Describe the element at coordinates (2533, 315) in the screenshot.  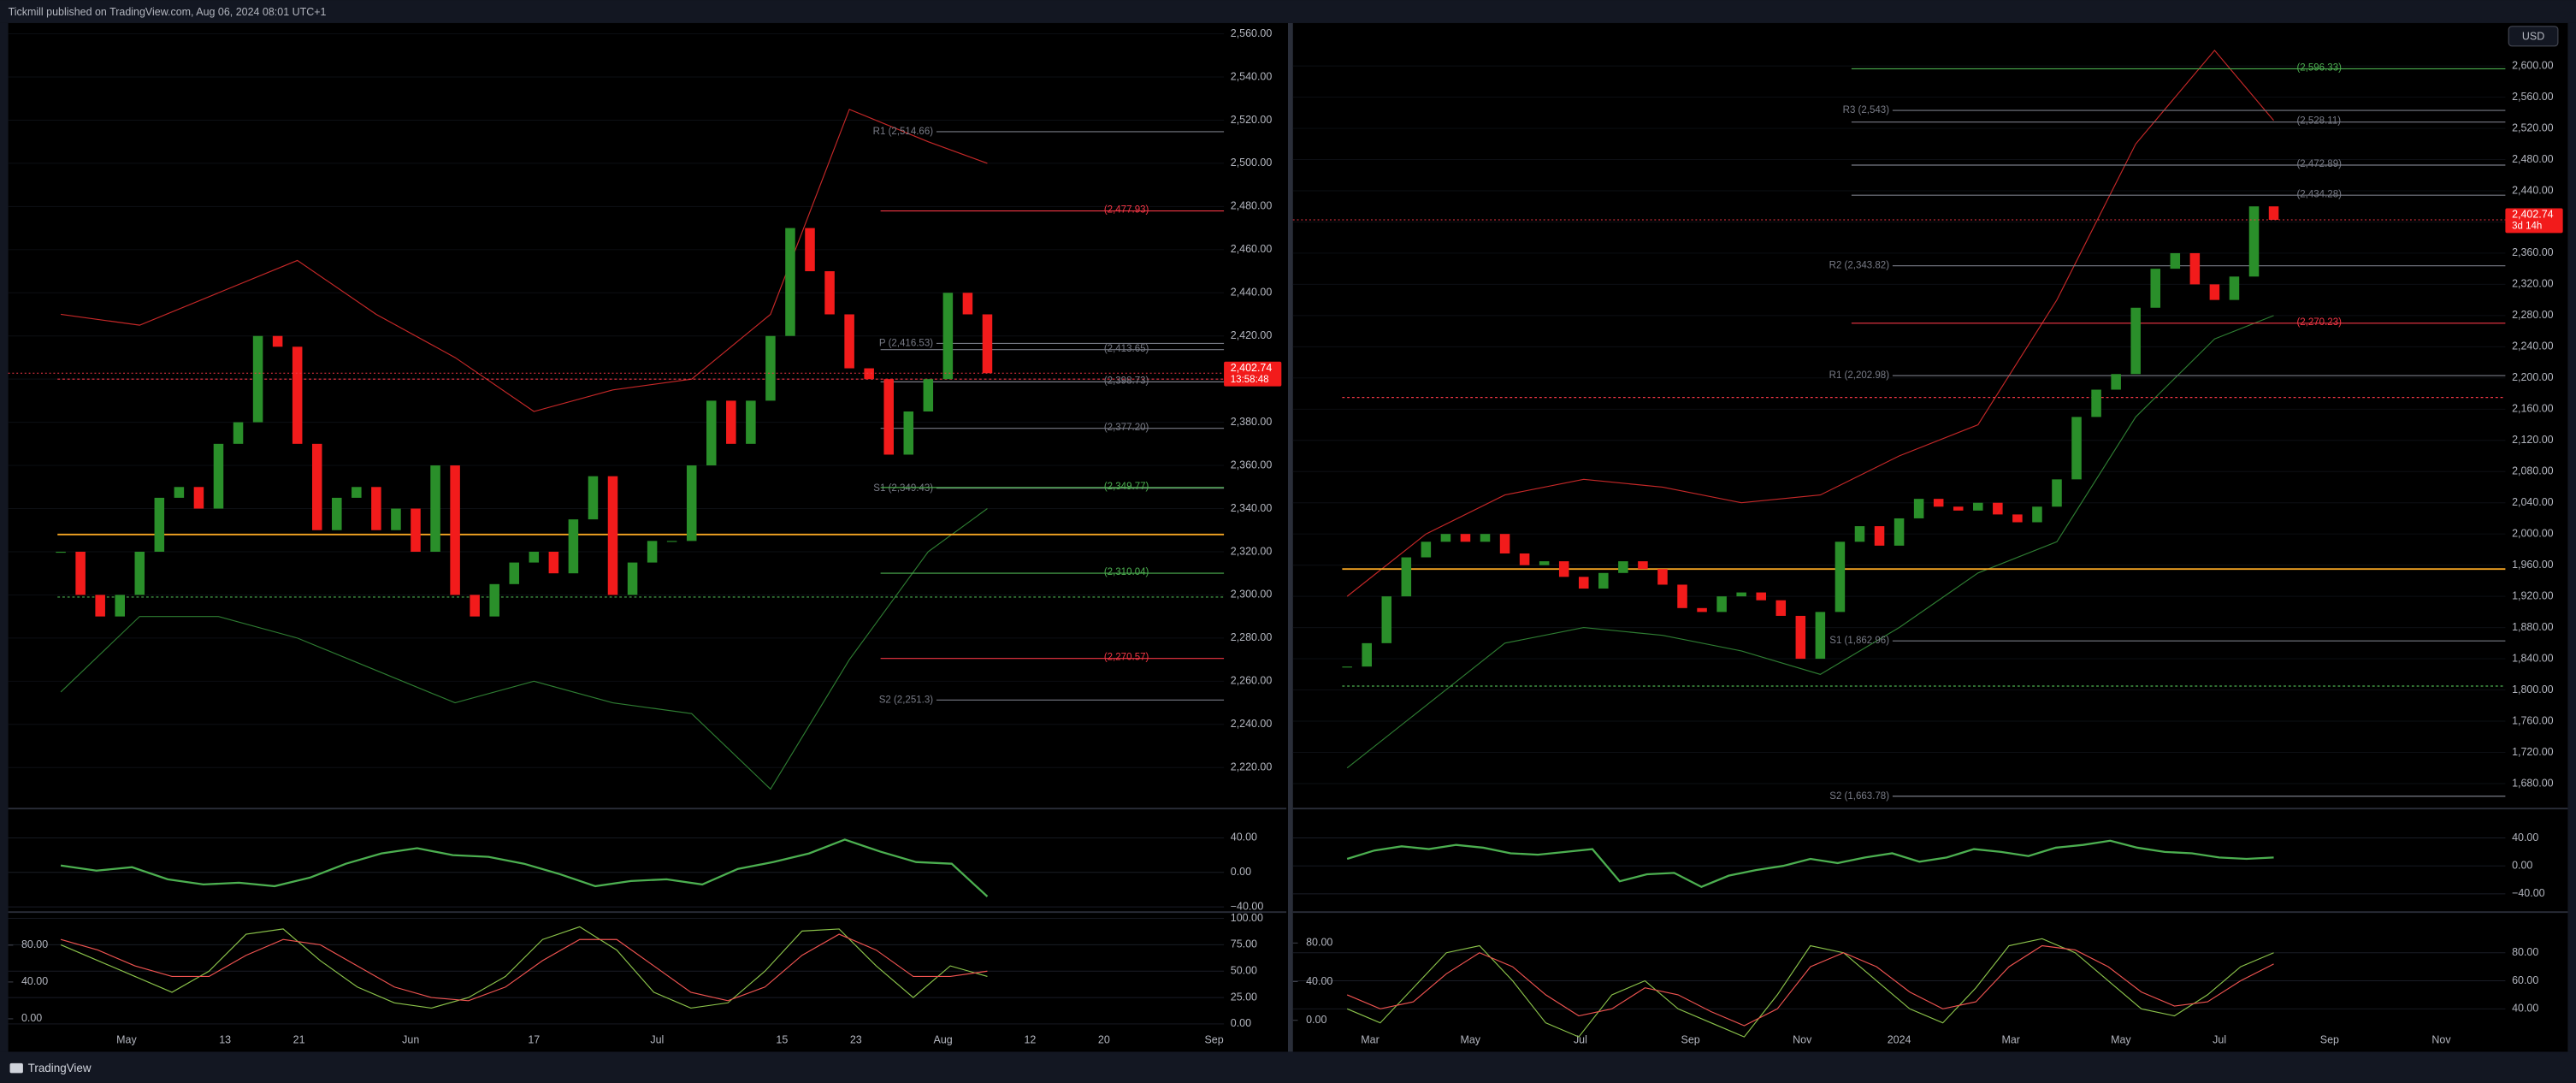
I see `price-tick-label: 2,280.00` at that location.